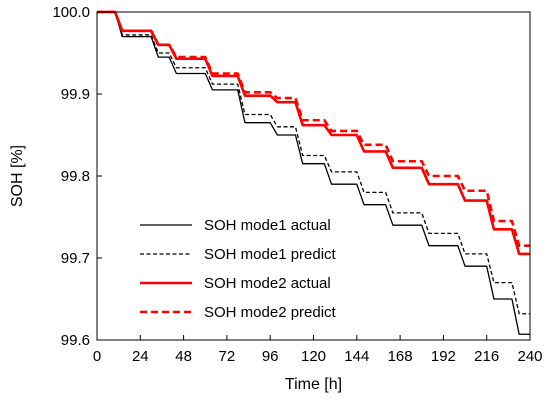 This screenshot has width=550, height=407. What do you see at coordinates (486, 356) in the screenshot?
I see `x-tick-label: 216` at bounding box center [486, 356].